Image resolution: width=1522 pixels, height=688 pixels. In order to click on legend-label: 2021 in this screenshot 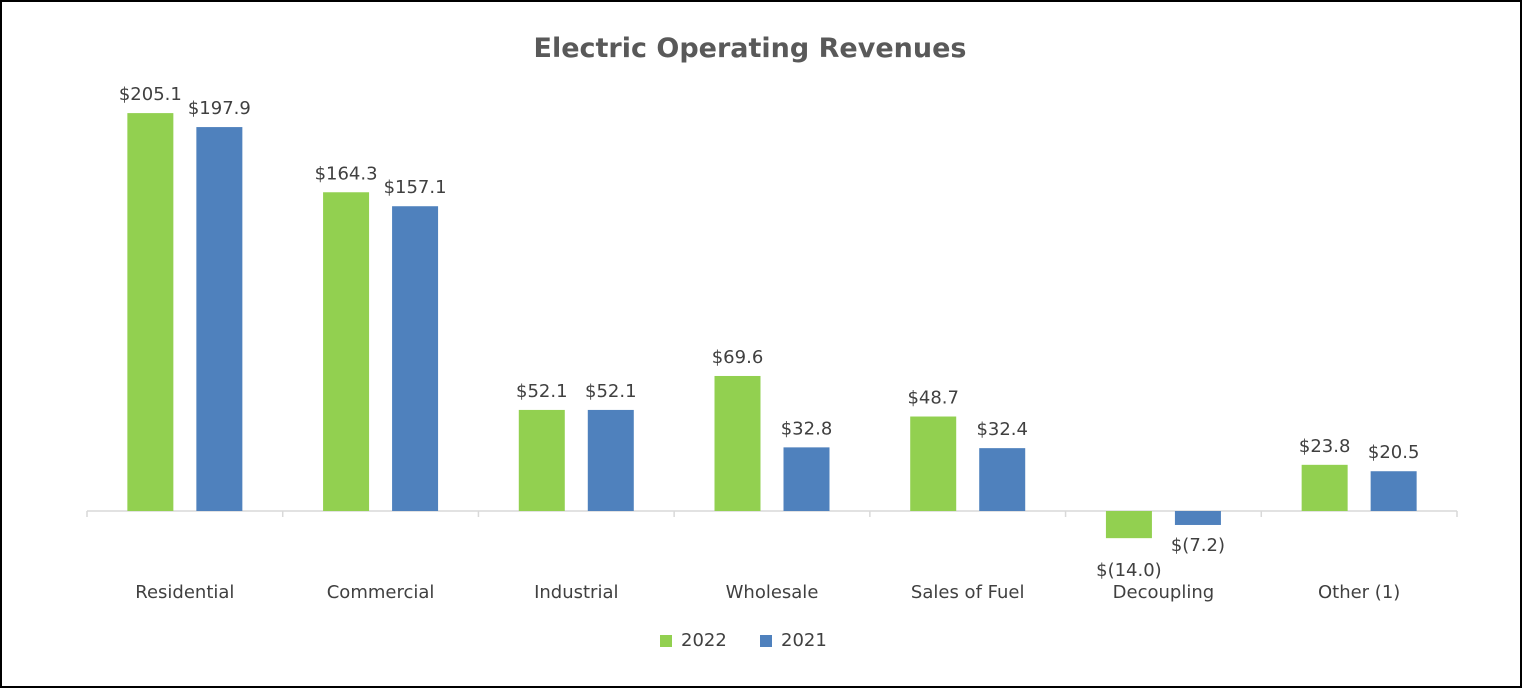, I will do `click(804, 640)`.